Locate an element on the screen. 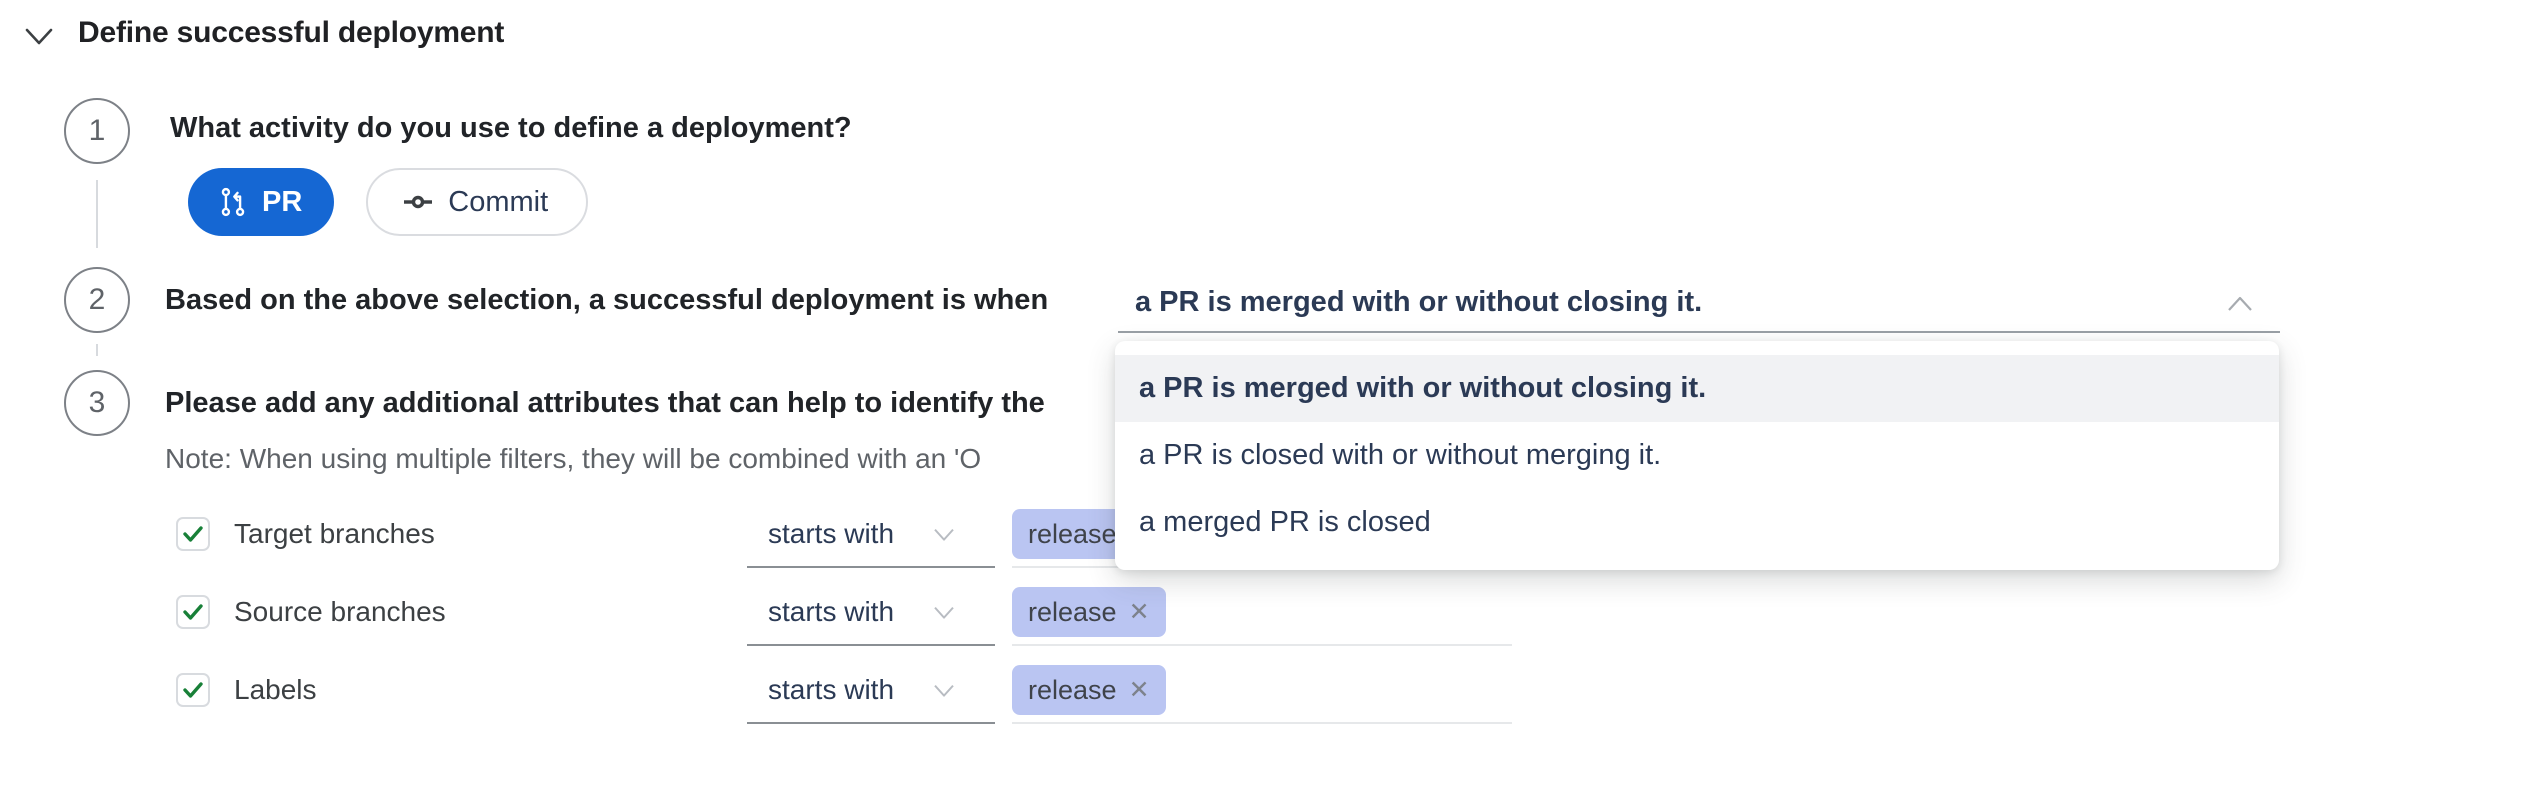 This screenshot has height=790, width=2530. target-branches-checkbox is located at coordinates (193, 534).